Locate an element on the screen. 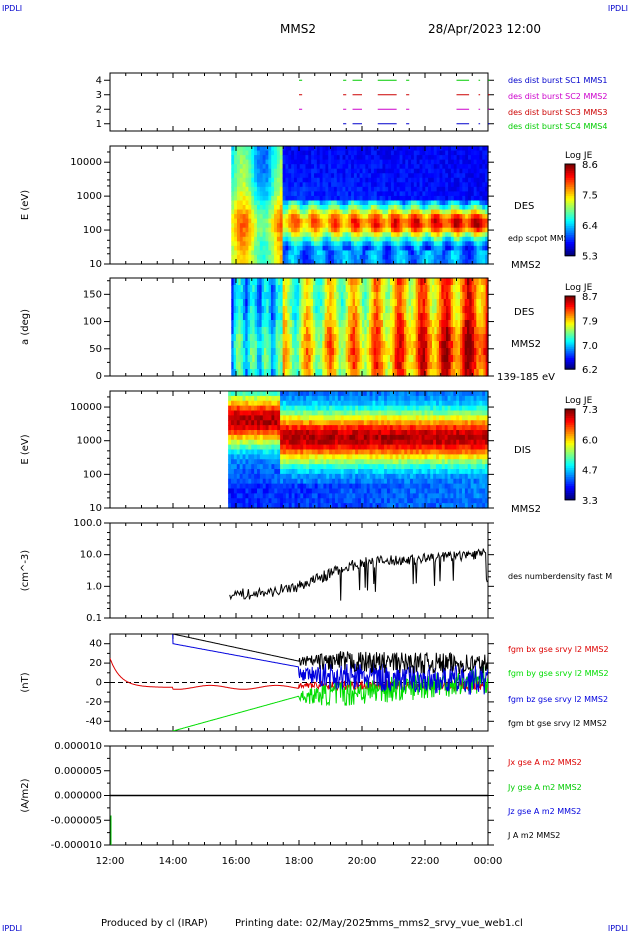 The height and width of the screenshot is (934, 630). bt-series is located at coordinates (330, 654).